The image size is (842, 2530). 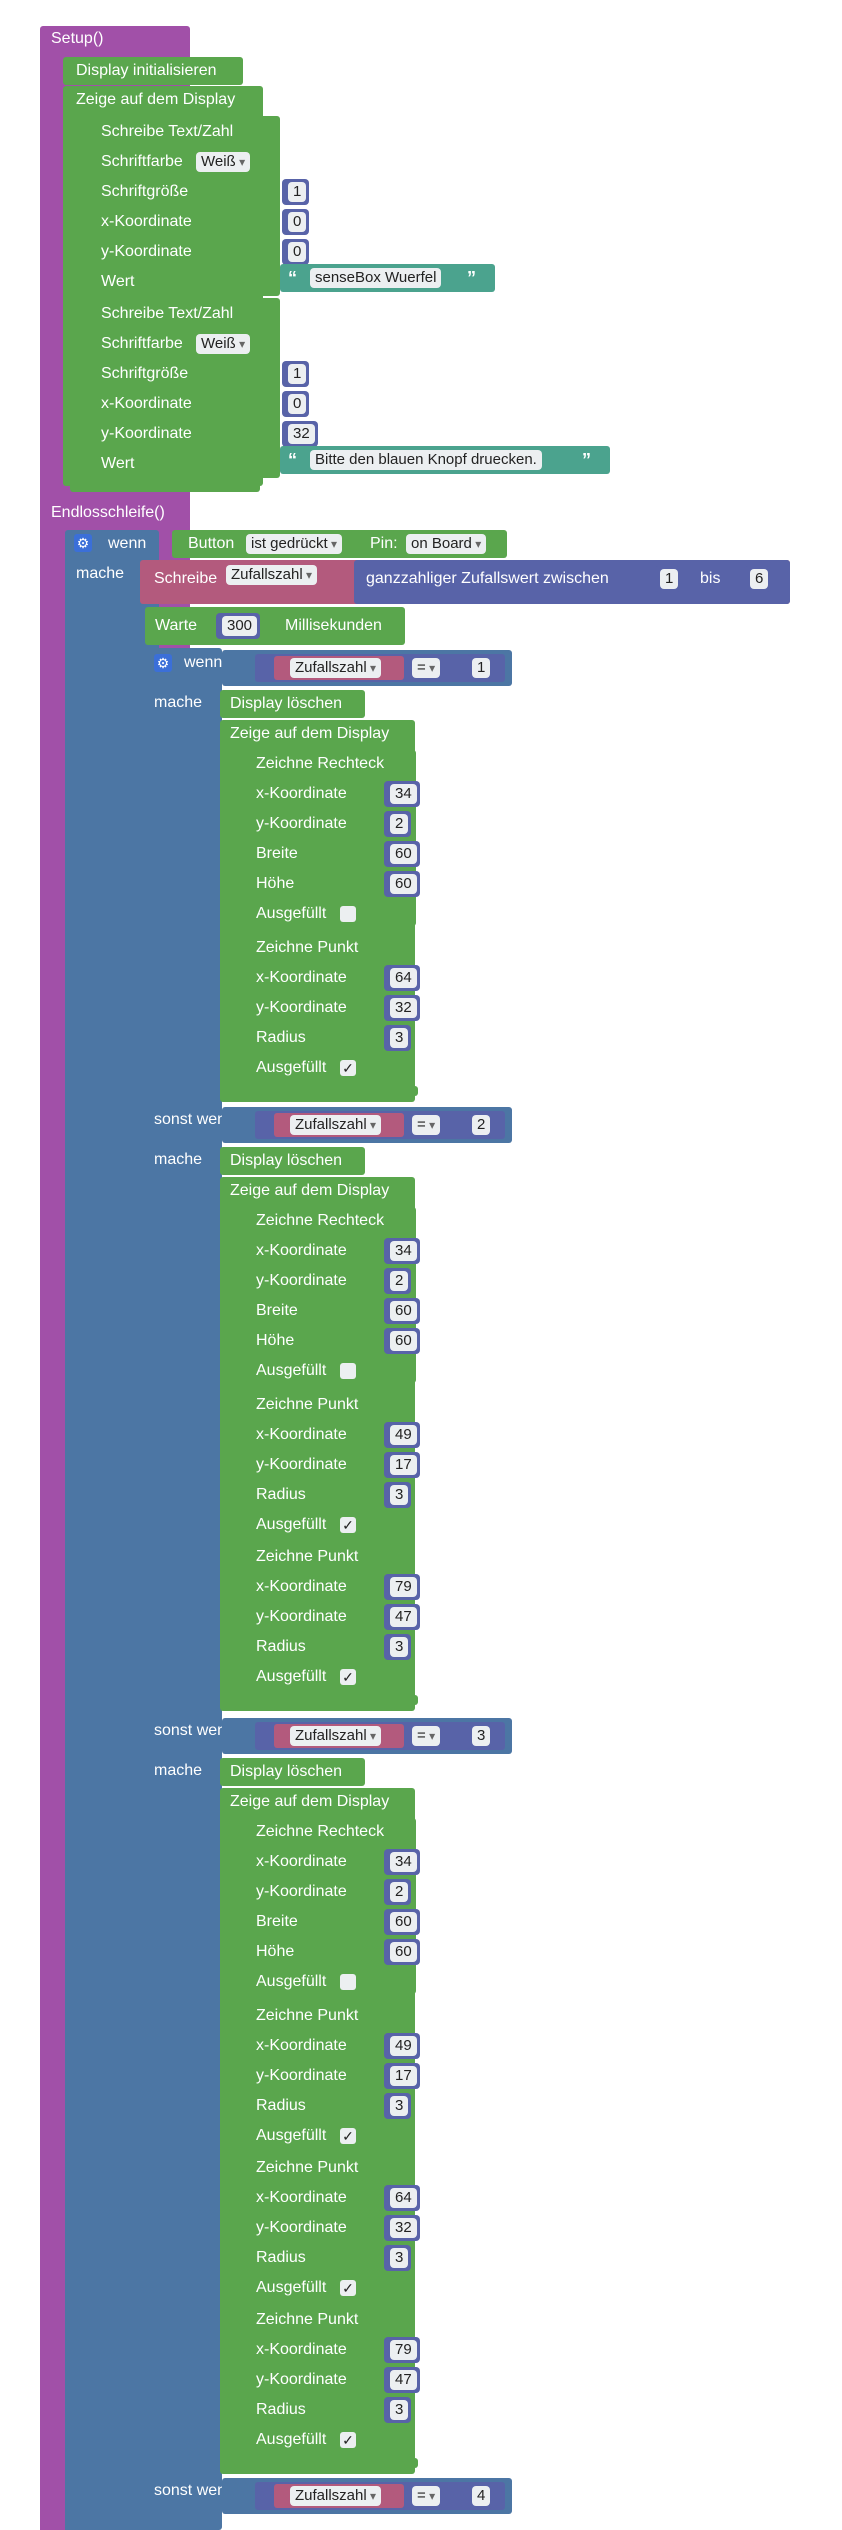 I want to click on y-coordinate-field: 0, so click(x=297, y=252).